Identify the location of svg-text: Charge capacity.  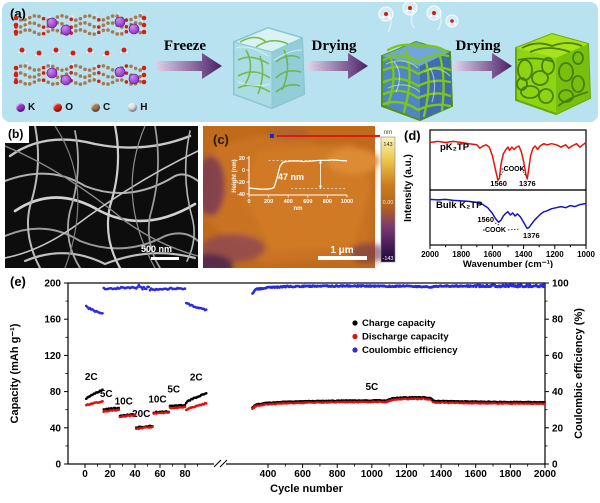
(399, 323).